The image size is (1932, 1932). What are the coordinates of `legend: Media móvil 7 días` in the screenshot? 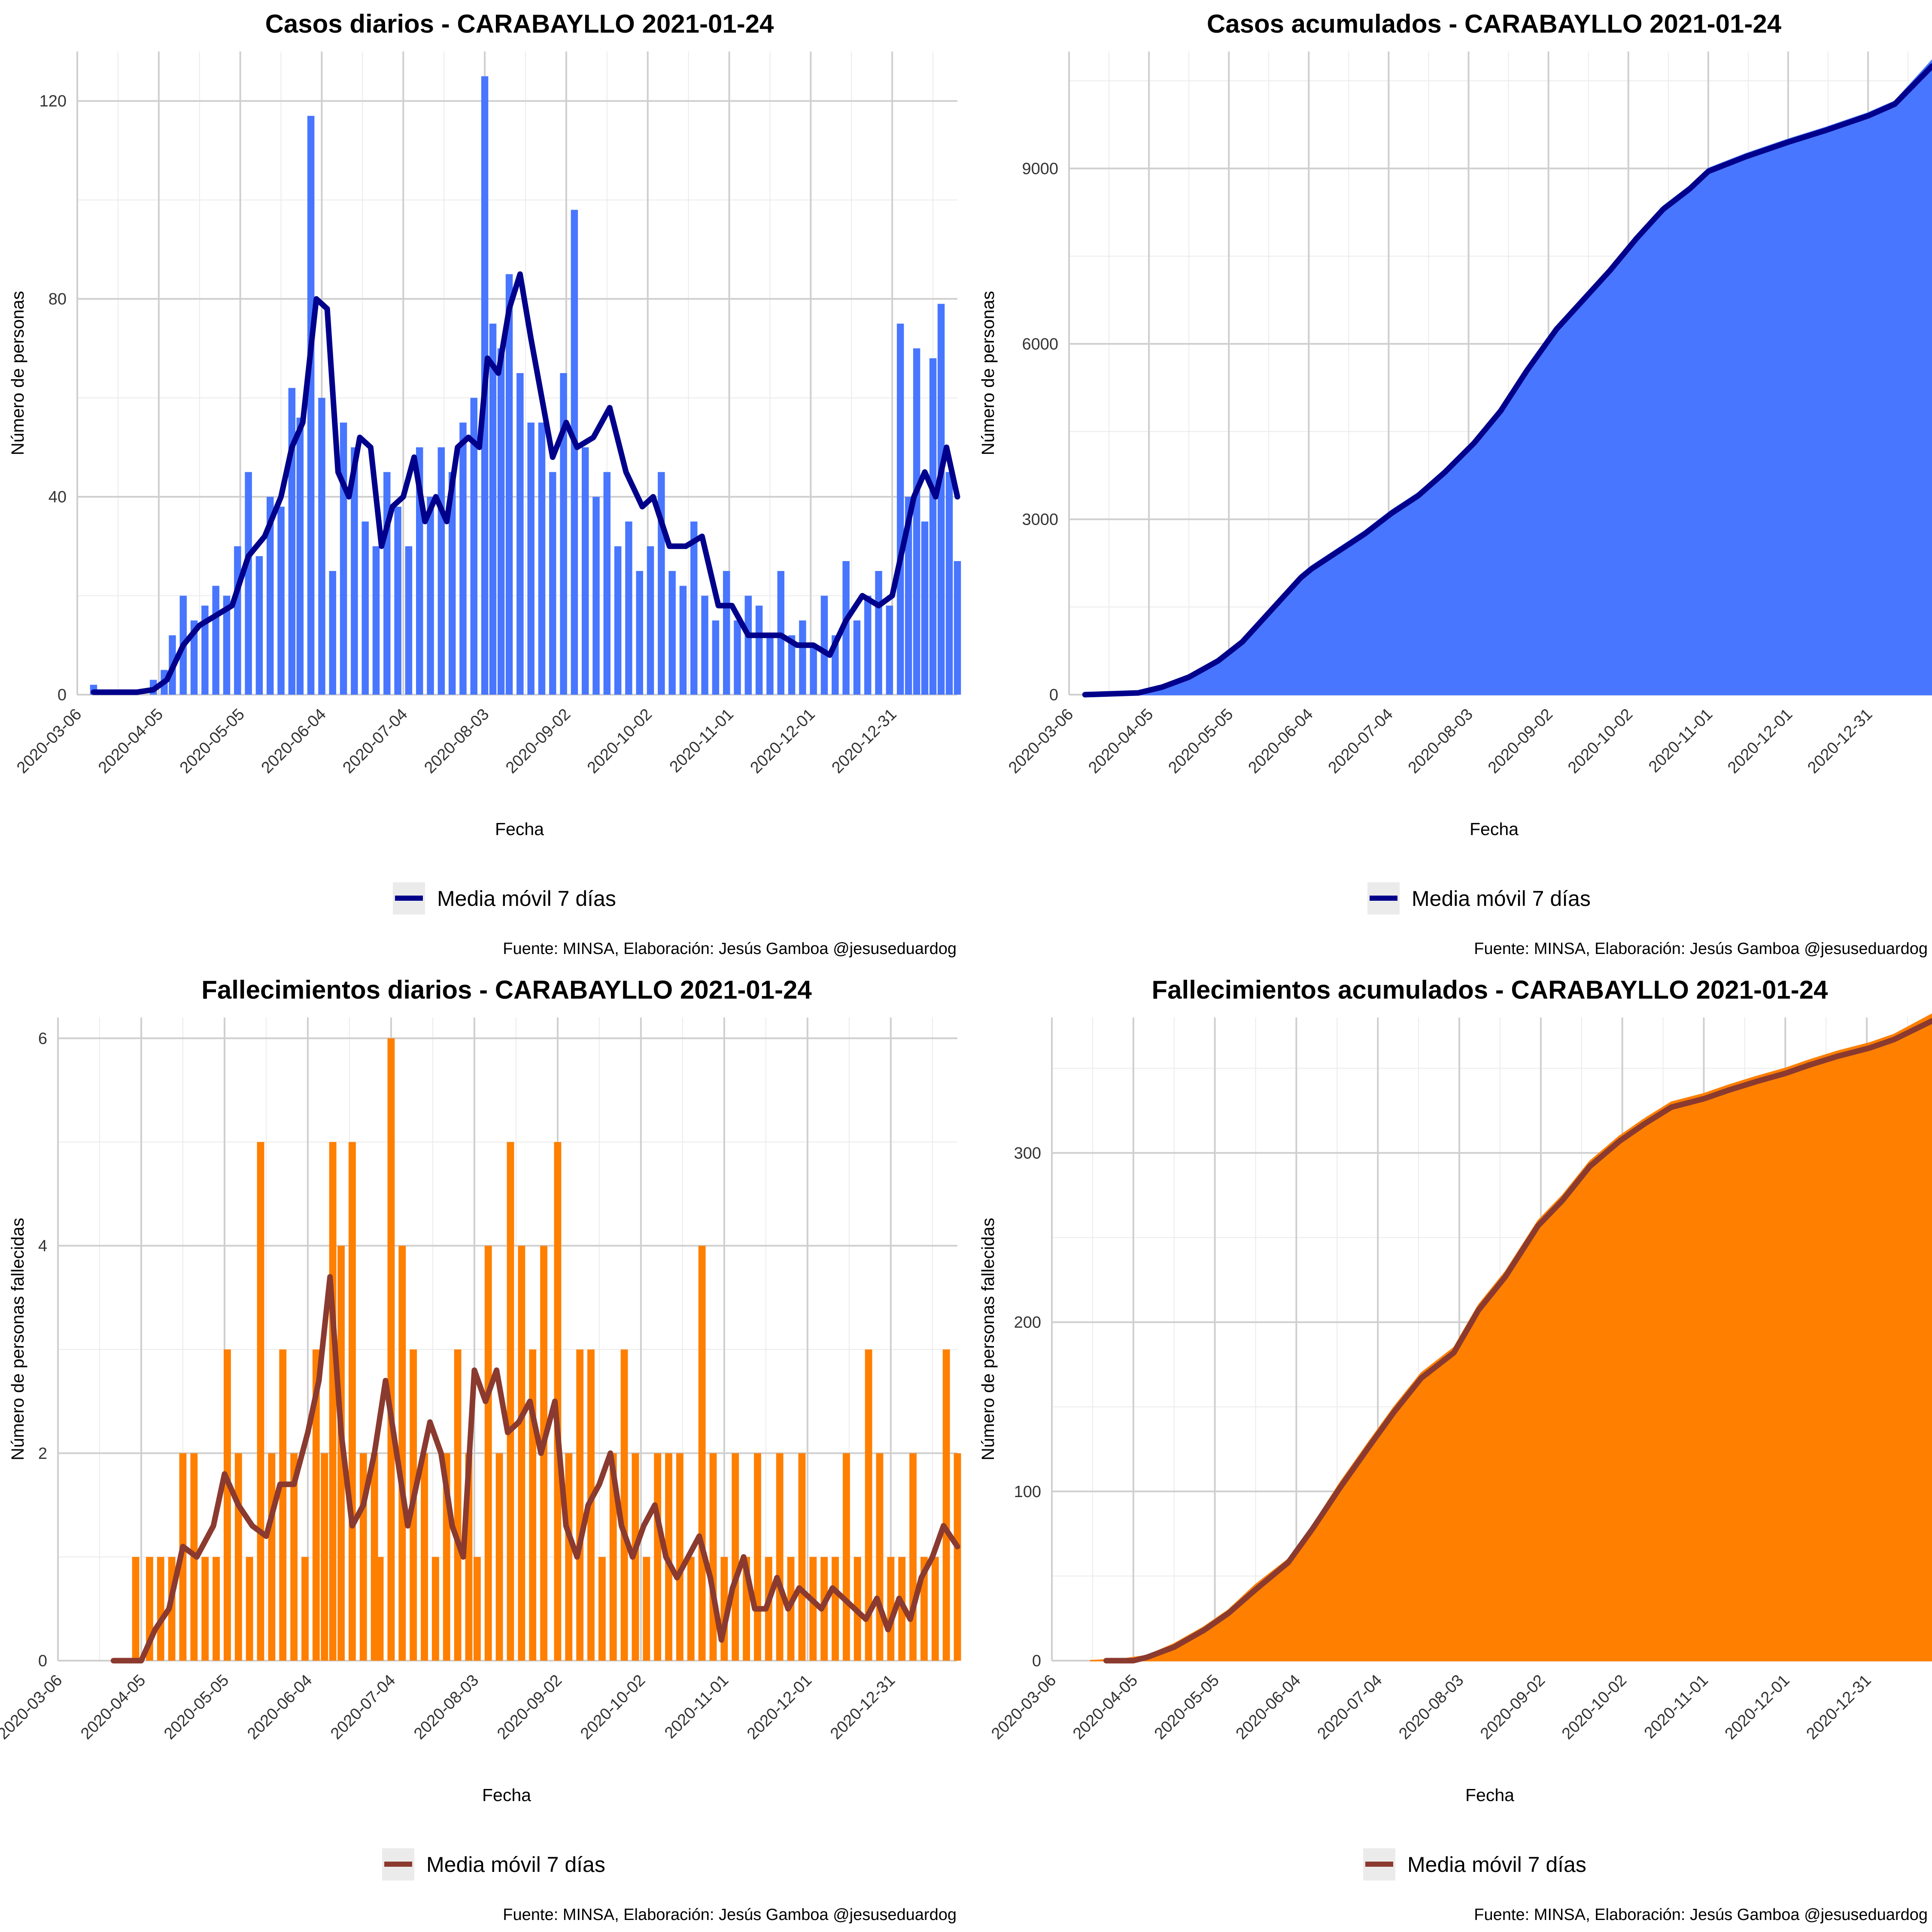 It's located at (505, 898).